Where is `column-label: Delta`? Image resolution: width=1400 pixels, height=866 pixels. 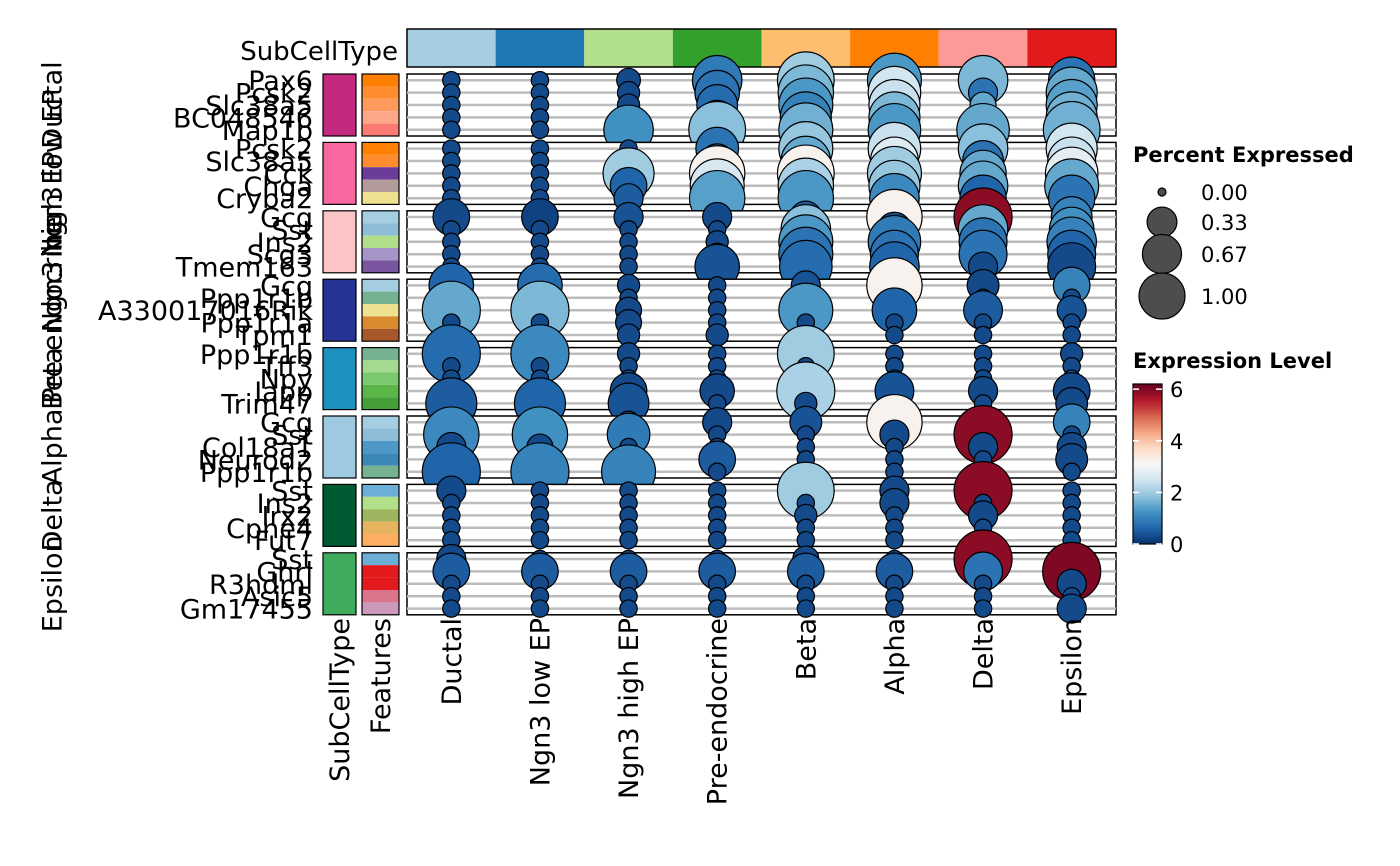
column-label: Delta is located at coordinates (984, 654).